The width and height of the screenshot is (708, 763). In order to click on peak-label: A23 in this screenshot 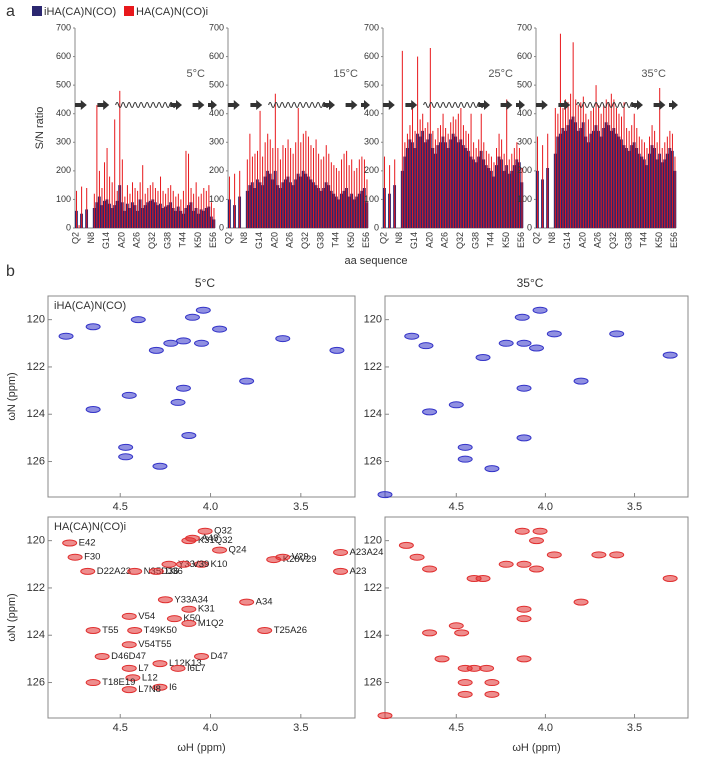, I will do `click(358, 571)`.